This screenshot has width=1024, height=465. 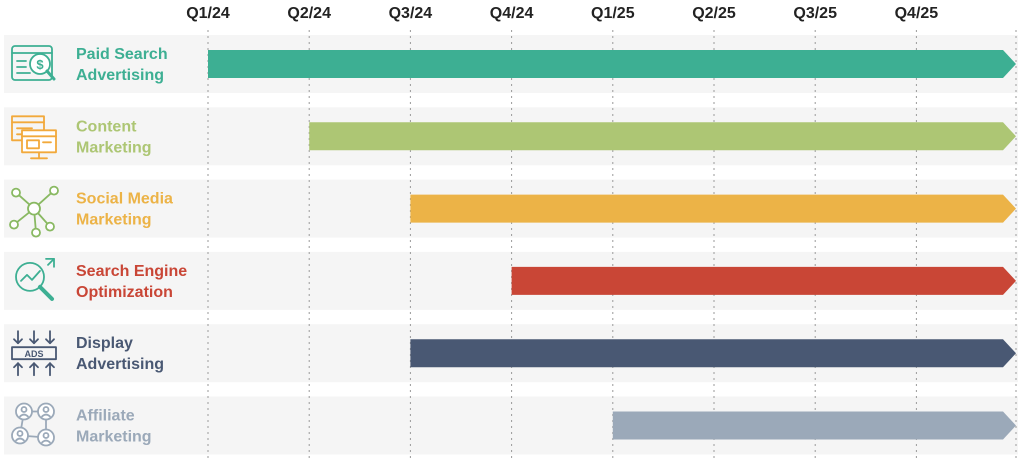 What do you see at coordinates (411, 13) in the screenshot?
I see `quarter-label: Q3/24` at bounding box center [411, 13].